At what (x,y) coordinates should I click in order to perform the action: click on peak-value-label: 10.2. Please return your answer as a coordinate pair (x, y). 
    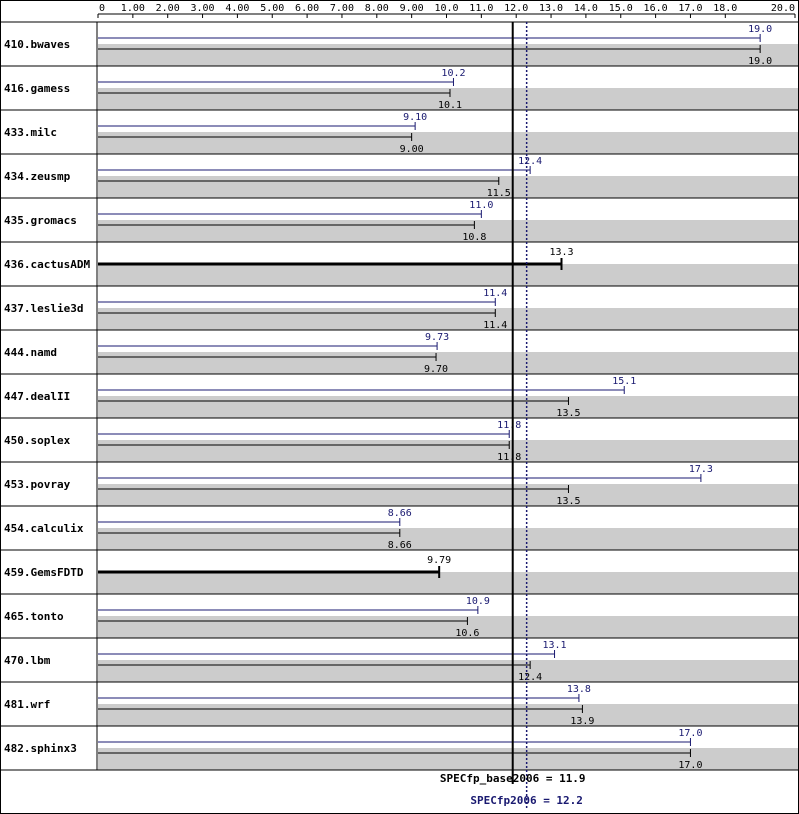
    Looking at the image, I should click on (453, 73).